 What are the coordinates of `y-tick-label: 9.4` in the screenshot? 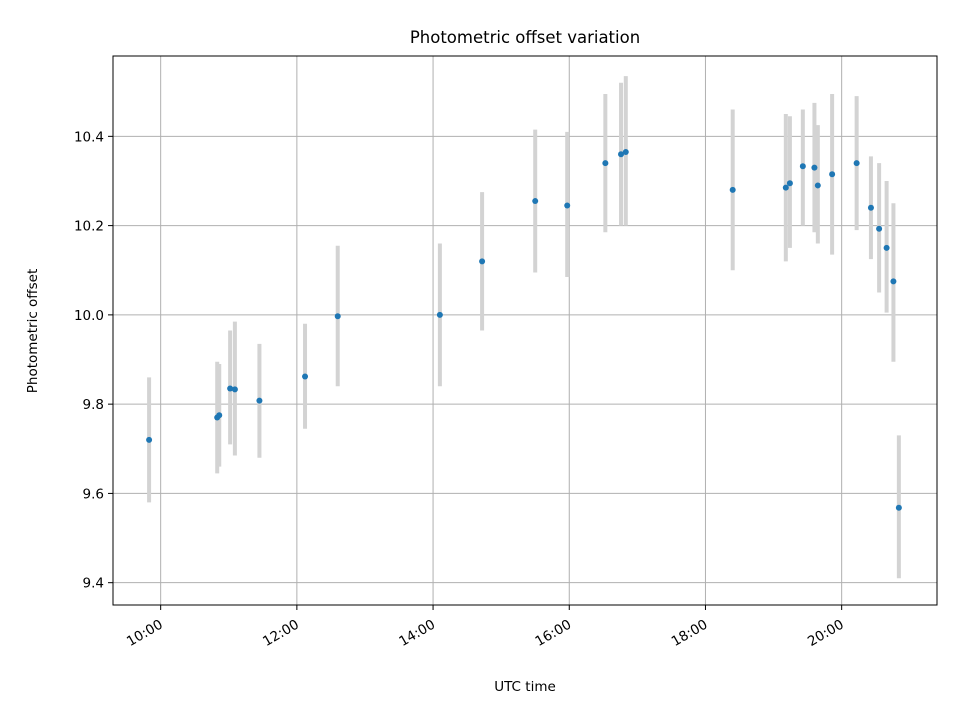 It's located at (93, 584).